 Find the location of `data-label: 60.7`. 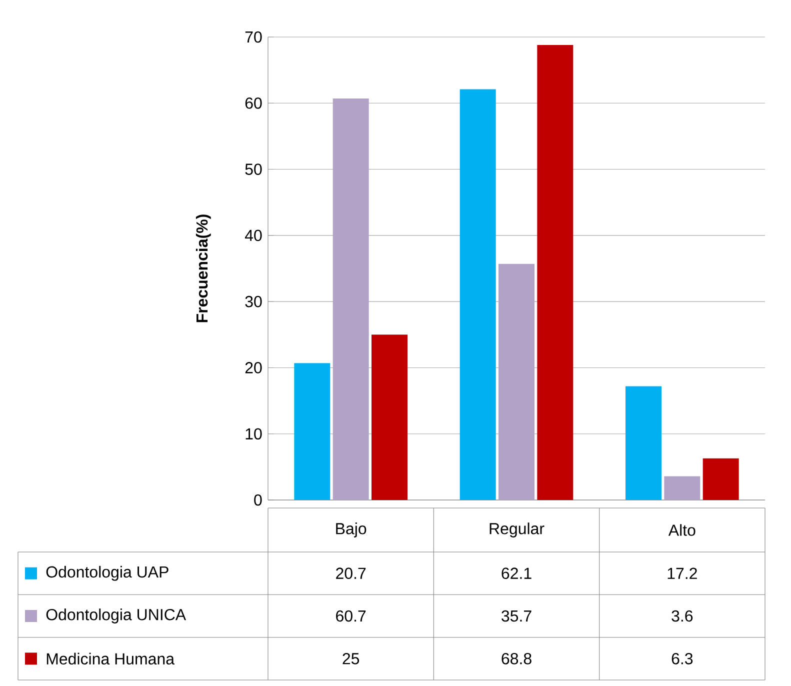

data-label: 60.7 is located at coordinates (351, 616).